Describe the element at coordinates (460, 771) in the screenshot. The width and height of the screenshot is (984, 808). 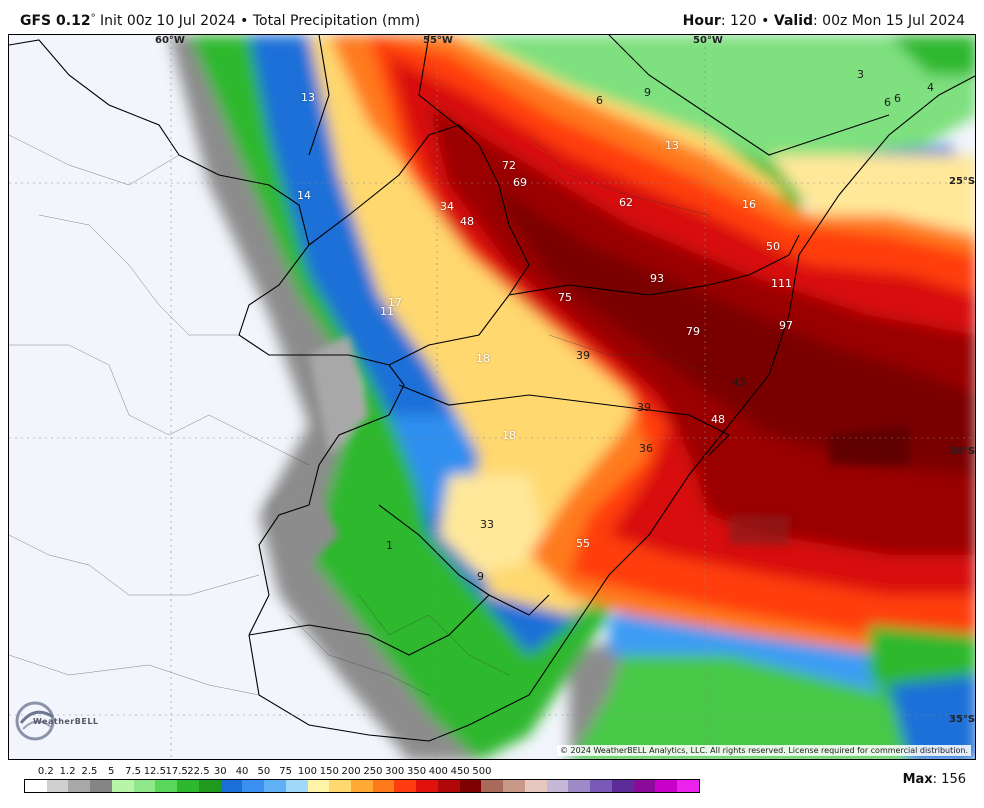
I see `legend-tick-label: 450` at that location.